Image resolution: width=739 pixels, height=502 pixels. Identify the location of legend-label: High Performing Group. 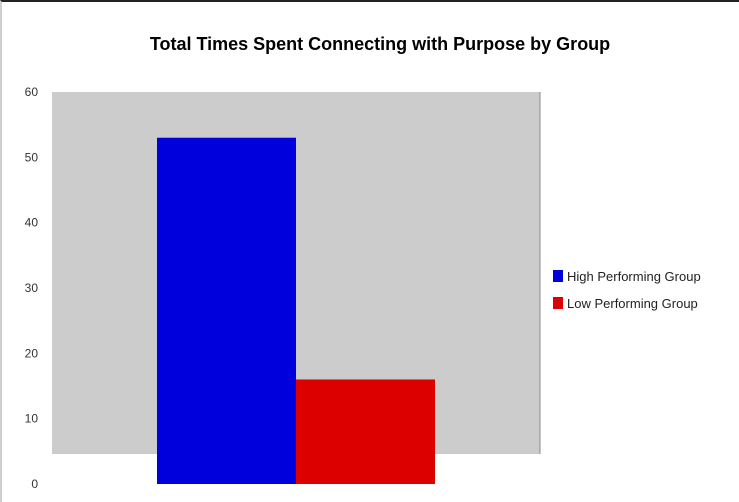
(634, 276).